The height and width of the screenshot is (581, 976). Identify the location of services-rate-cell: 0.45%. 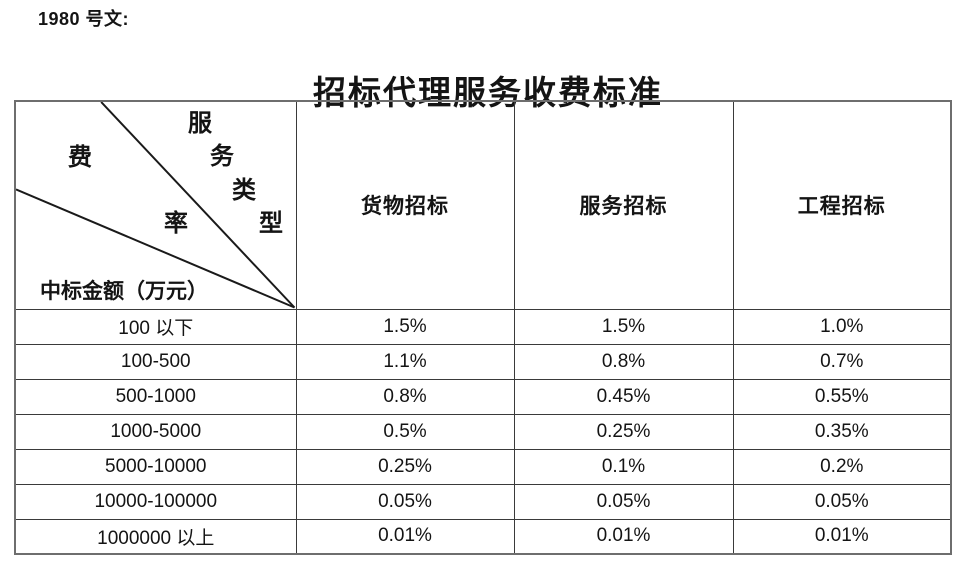
(623, 396).